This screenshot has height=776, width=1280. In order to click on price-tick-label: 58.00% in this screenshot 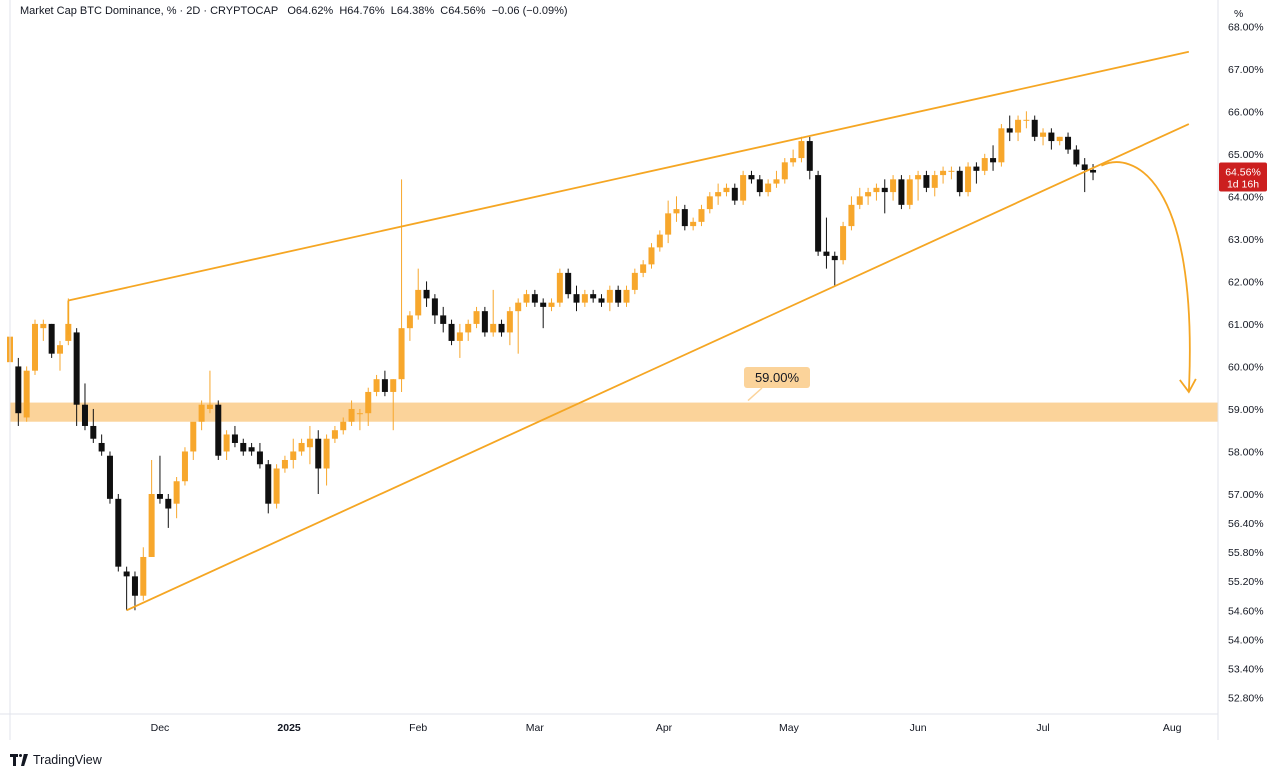, I will do `click(1246, 452)`.